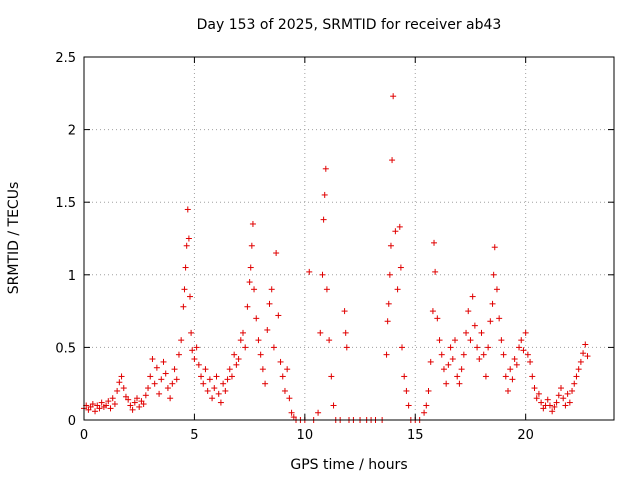 The height and width of the screenshot is (480, 640). Describe the element at coordinates (305, 435) in the screenshot. I see `x-tick-label: 10` at that location.